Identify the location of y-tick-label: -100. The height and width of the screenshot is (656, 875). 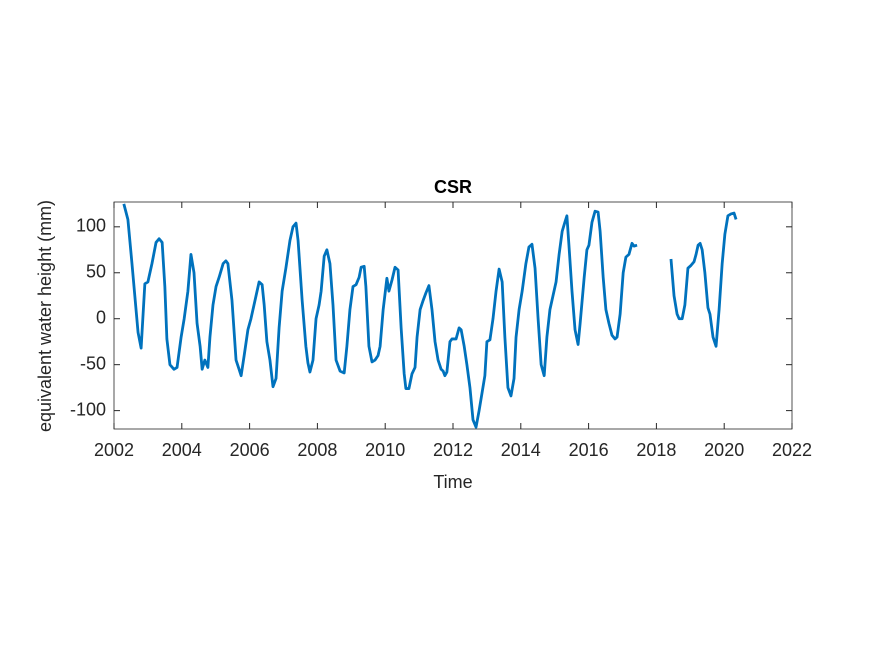
(88, 409).